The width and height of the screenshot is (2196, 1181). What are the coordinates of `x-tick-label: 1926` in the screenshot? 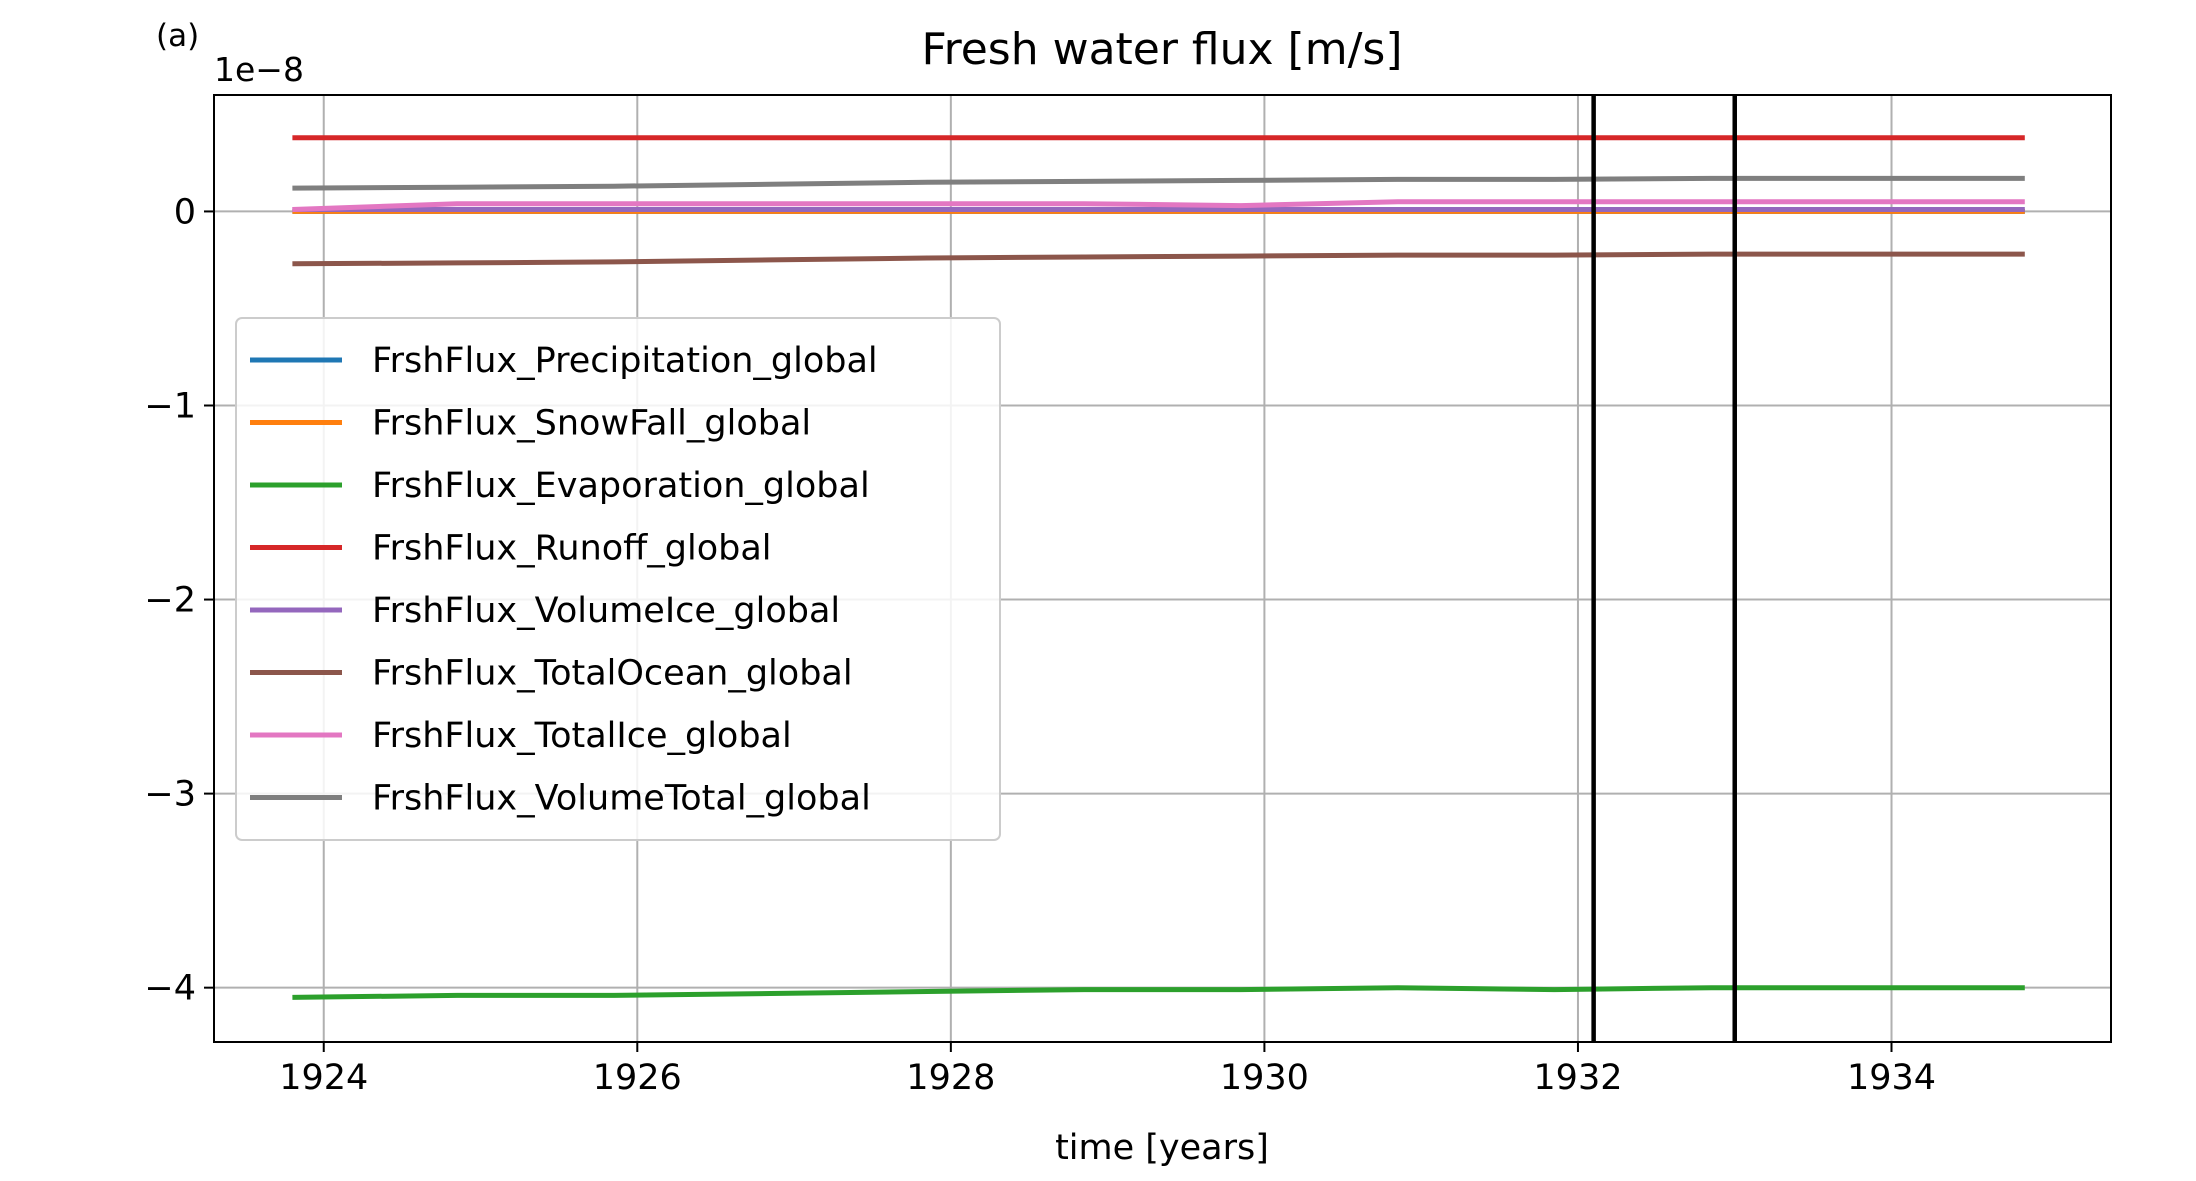 It's located at (637, 1078).